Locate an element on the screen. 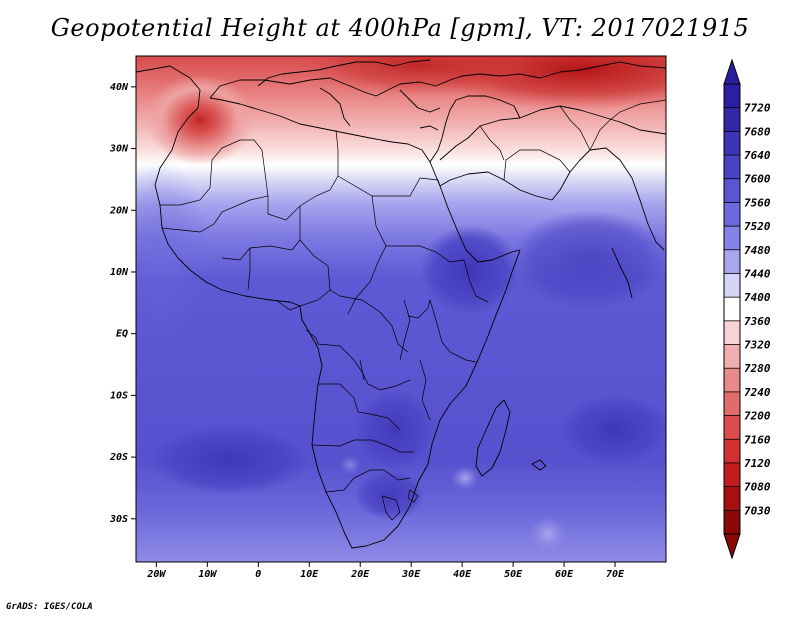 This screenshot has height=618, width=800. y-axis: 40N 30N 20N 10N EQ 10S 20S 30S is located at coordinates (122, 303).